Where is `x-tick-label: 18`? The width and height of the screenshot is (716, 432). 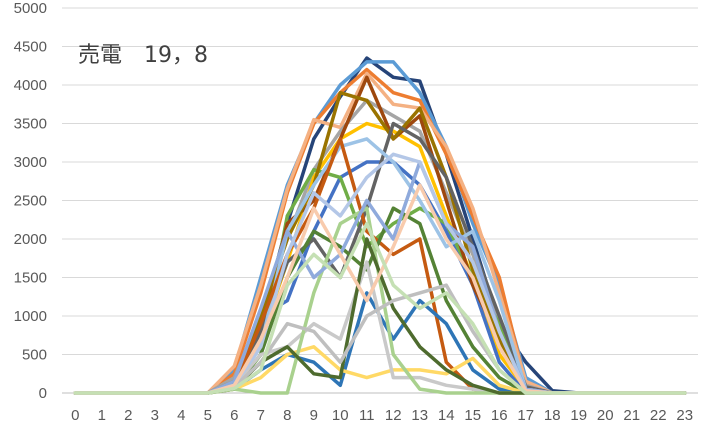 x-tick-label: 18 is located at coordinates (552, 415).